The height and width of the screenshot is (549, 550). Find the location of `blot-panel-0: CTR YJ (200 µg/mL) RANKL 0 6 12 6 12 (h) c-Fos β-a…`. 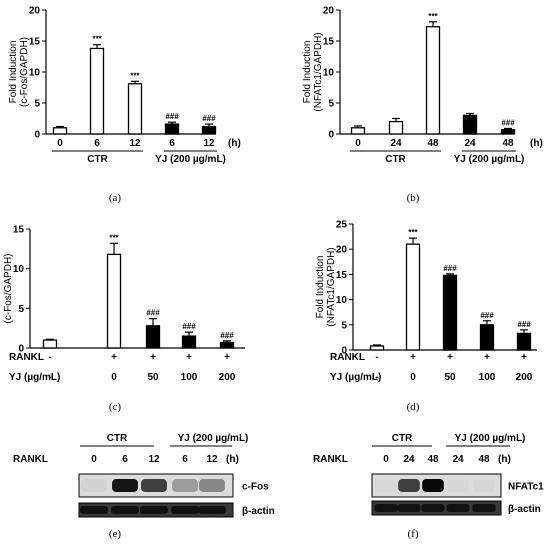

blot-panel-0: CTR YJ (200 µg/mL) RANKL 0 6 12 6 12 (h) c-Fos β-a… is located at coordinates (144, 486).